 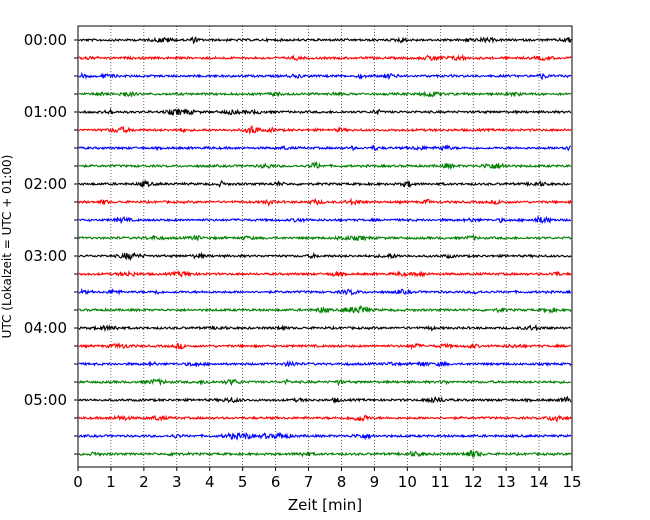 What do you see at coordinates (440, 482) in the screenshot?
I see `x-tick-label: 11` at bounding box center [440, 482].